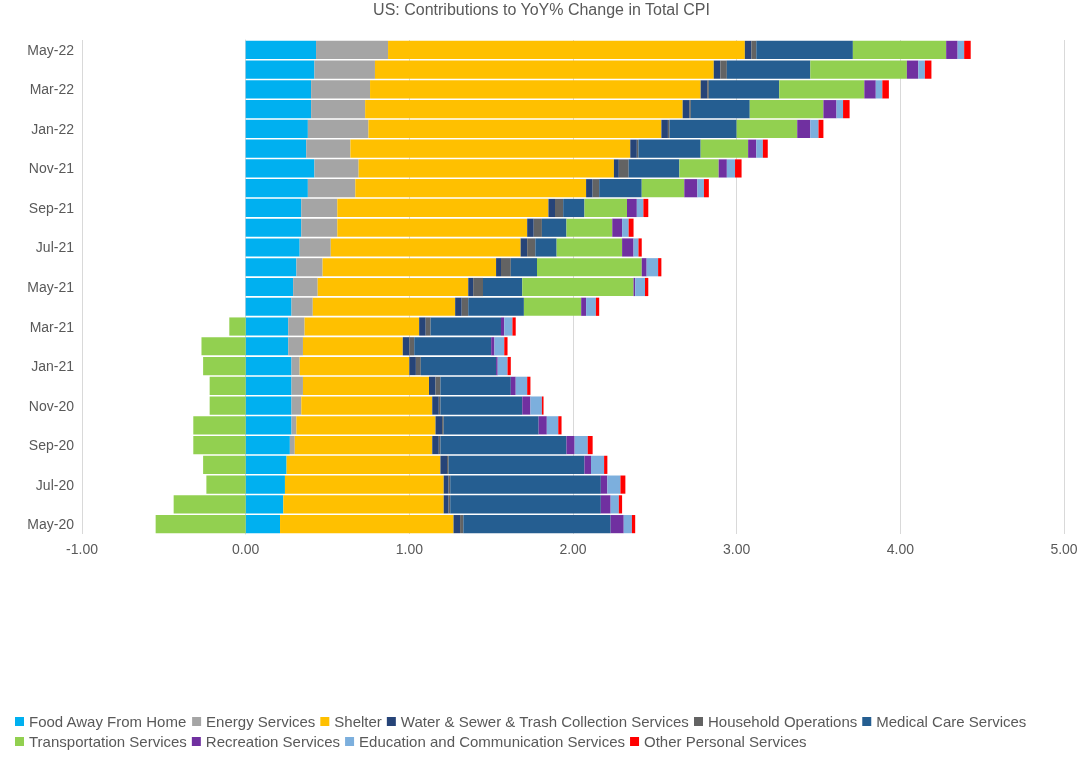 Image resolution: width=1083 pixels, height=759 pixels. What do you see at coordinates (53, 366) in the screenshot?
I see `y-tick-label: Jan-21` at bounding box center [53, 366].